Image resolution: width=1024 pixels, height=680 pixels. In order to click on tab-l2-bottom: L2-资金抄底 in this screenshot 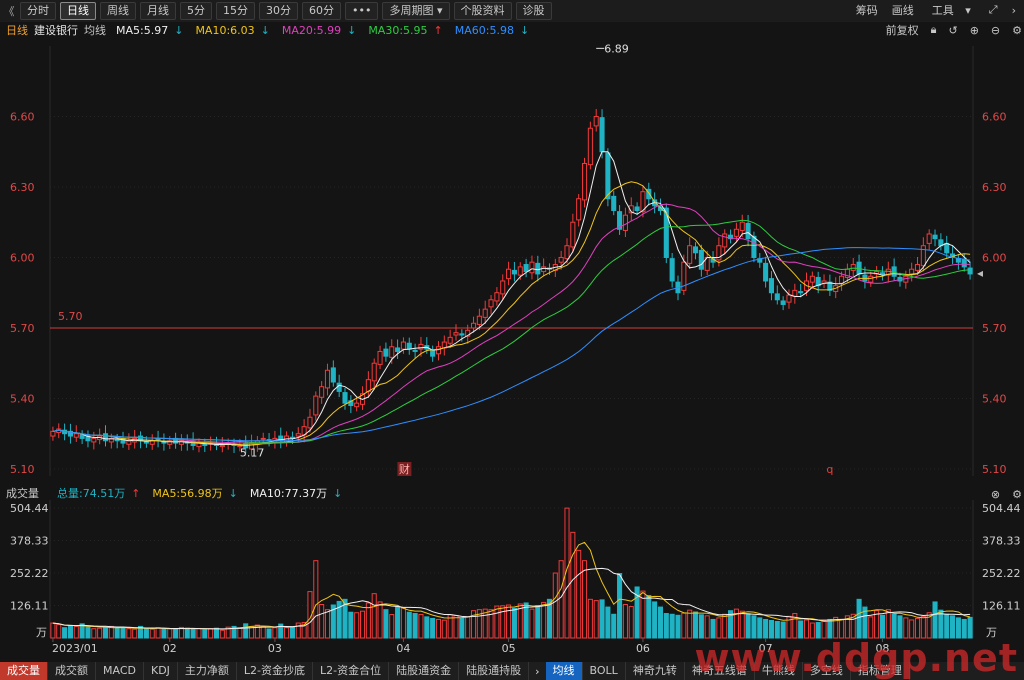, I will do `click(275, 671)`.